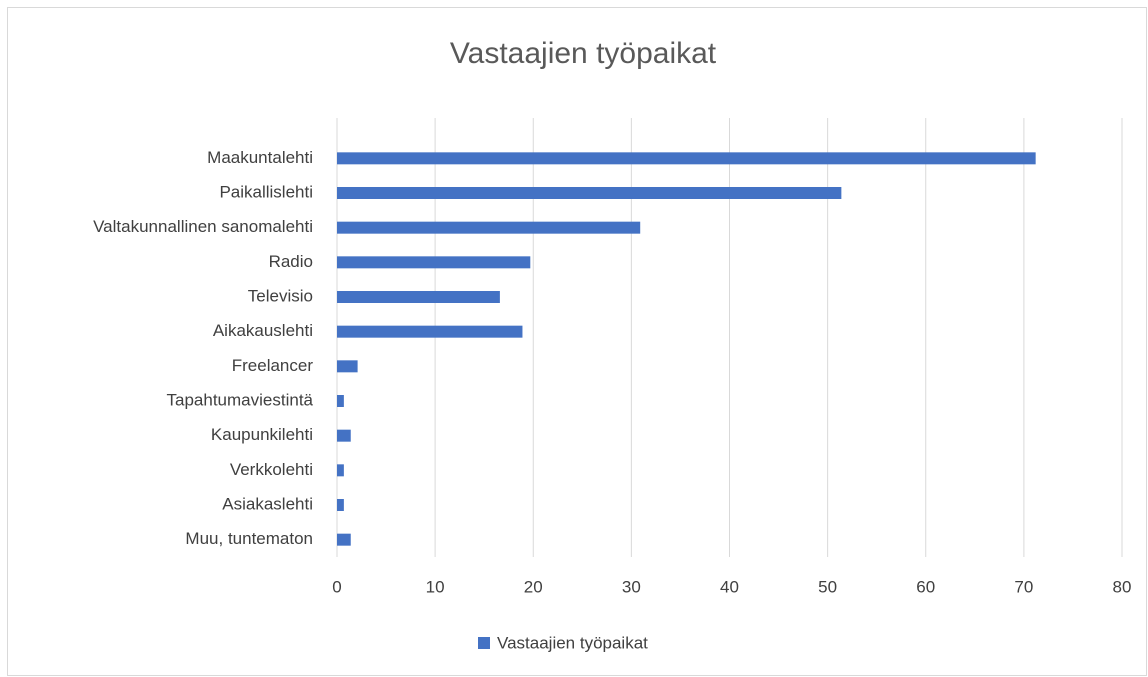 The height and width of the screenshot is (677, 1148). What do you see at coordinates (271, 469) in the screenshot?
I see `y-tick-label: Verkkolehti` at bounding box center [271, 469].